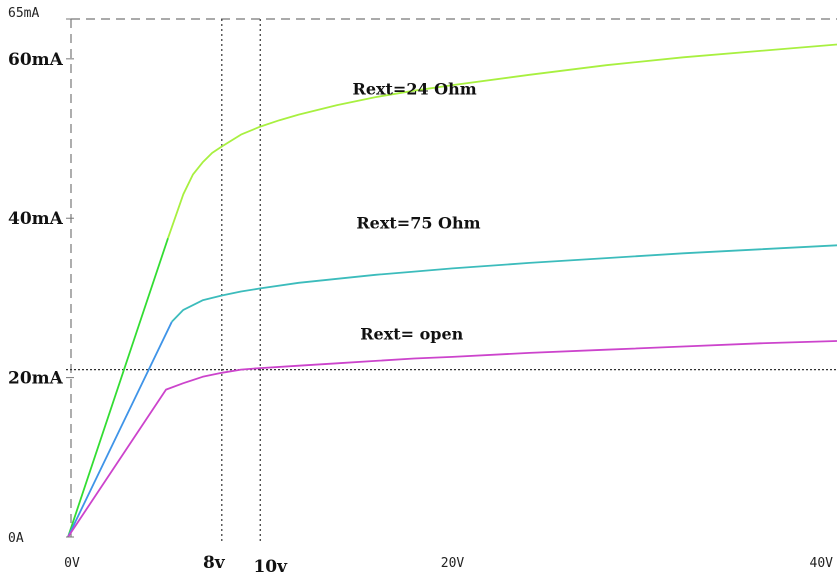 Image resolution: width=837 pixels, height=576 pixels. I want to click on x-tick-labels: 0V 8v 10v 20V 40V, so click(448, 564).